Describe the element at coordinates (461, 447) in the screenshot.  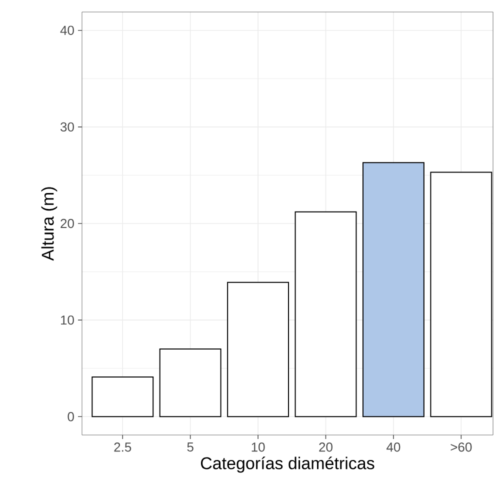
I see `x-tick-label: >60` at that location.